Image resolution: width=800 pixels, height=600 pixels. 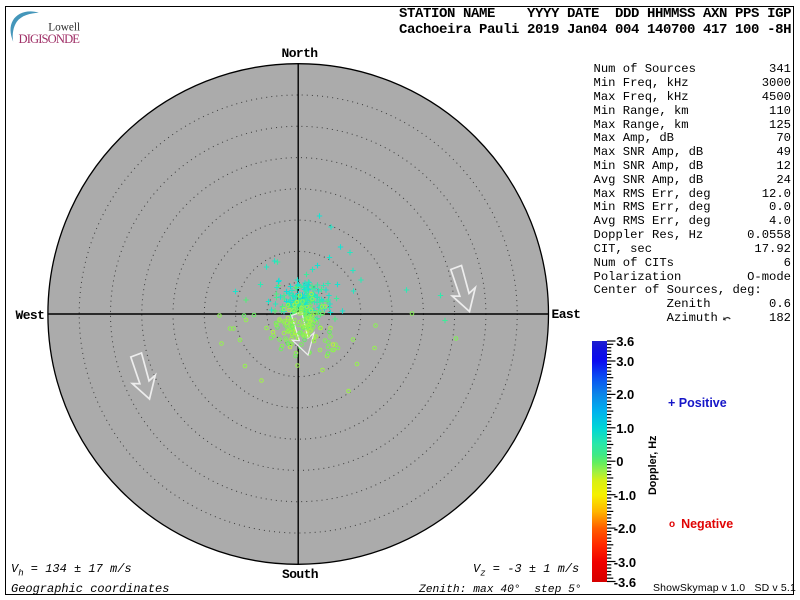 I want to click on svg-text: Lowell, so click(x=64, y=28).